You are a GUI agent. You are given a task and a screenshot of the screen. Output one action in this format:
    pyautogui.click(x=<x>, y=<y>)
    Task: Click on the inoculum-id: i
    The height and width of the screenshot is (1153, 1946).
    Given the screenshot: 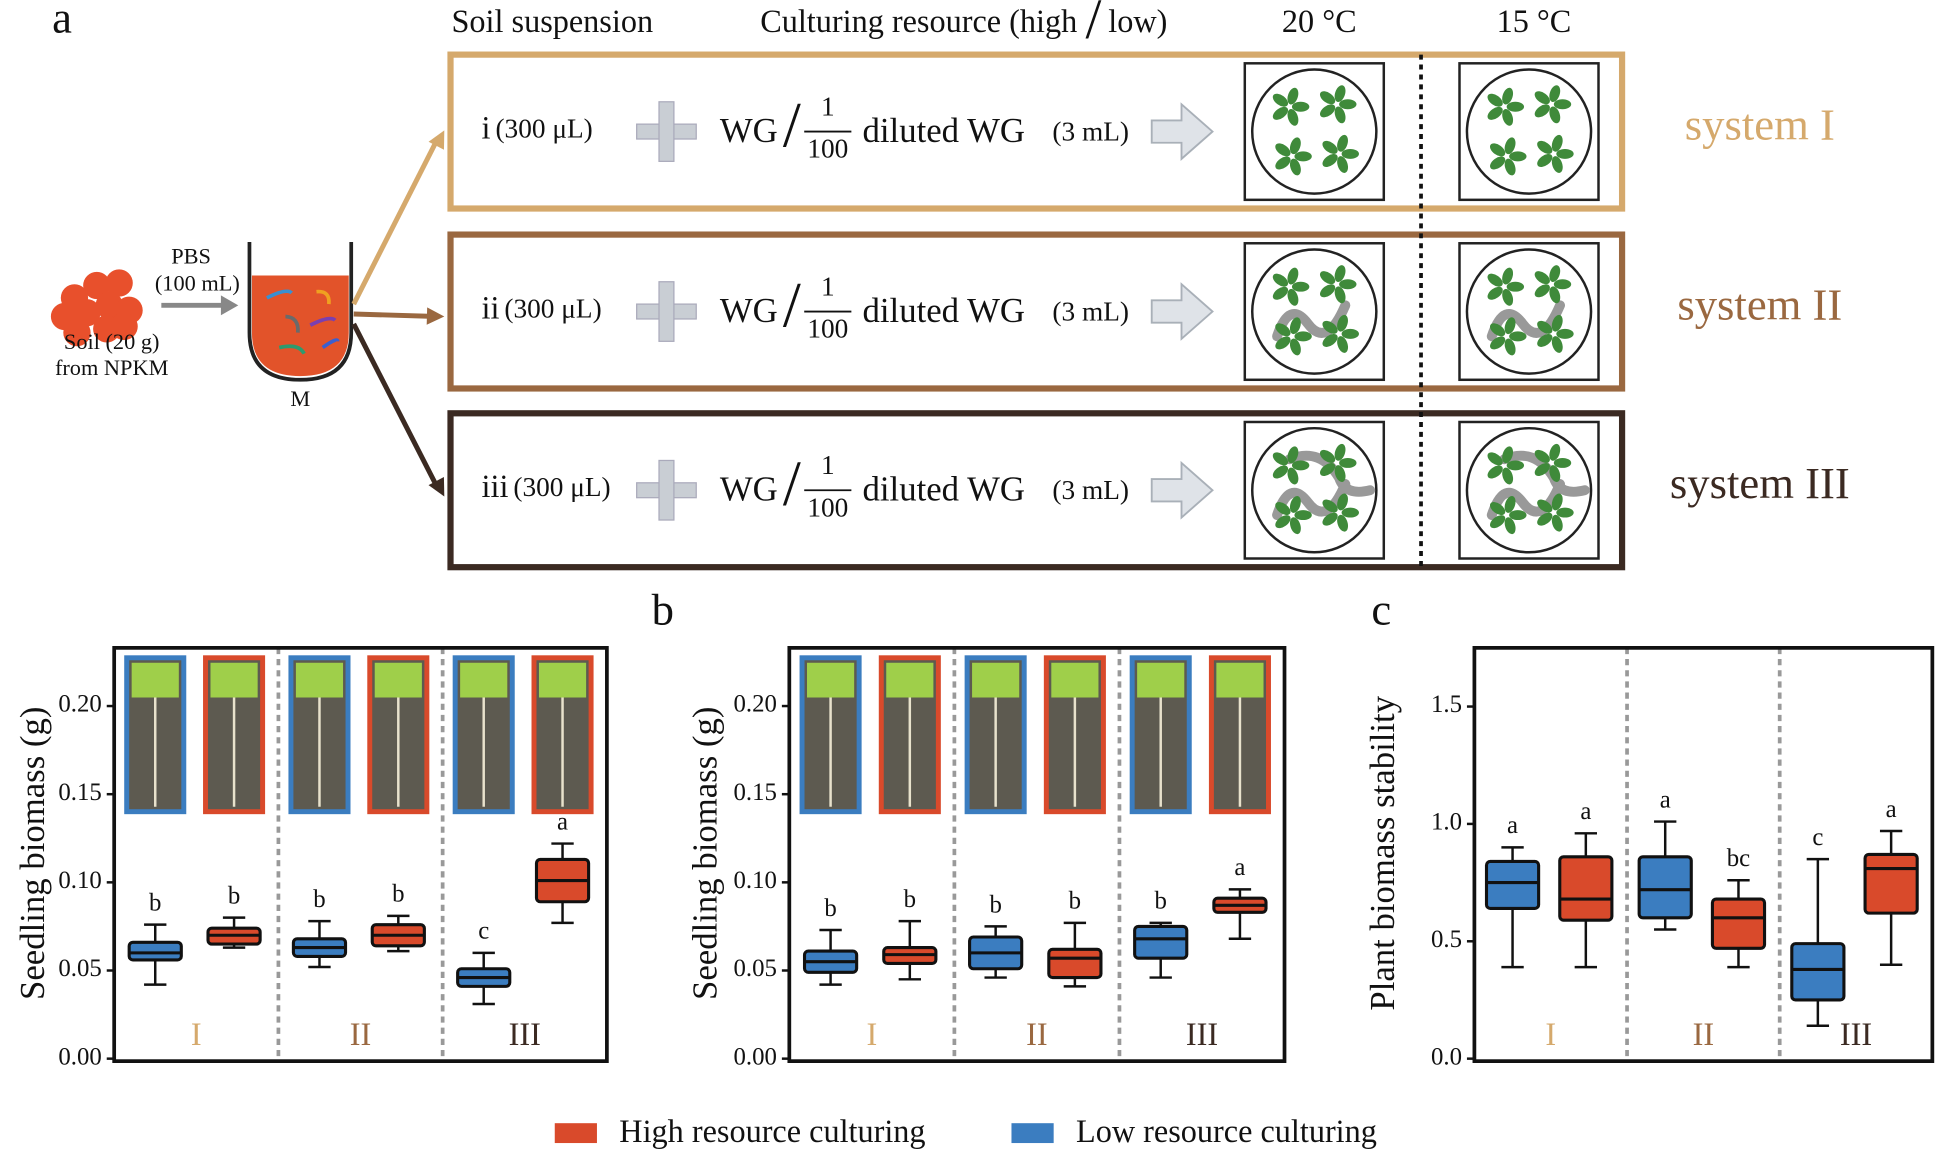 What is the action you would take?
    pyautogui.click(x=486, y=128)
    